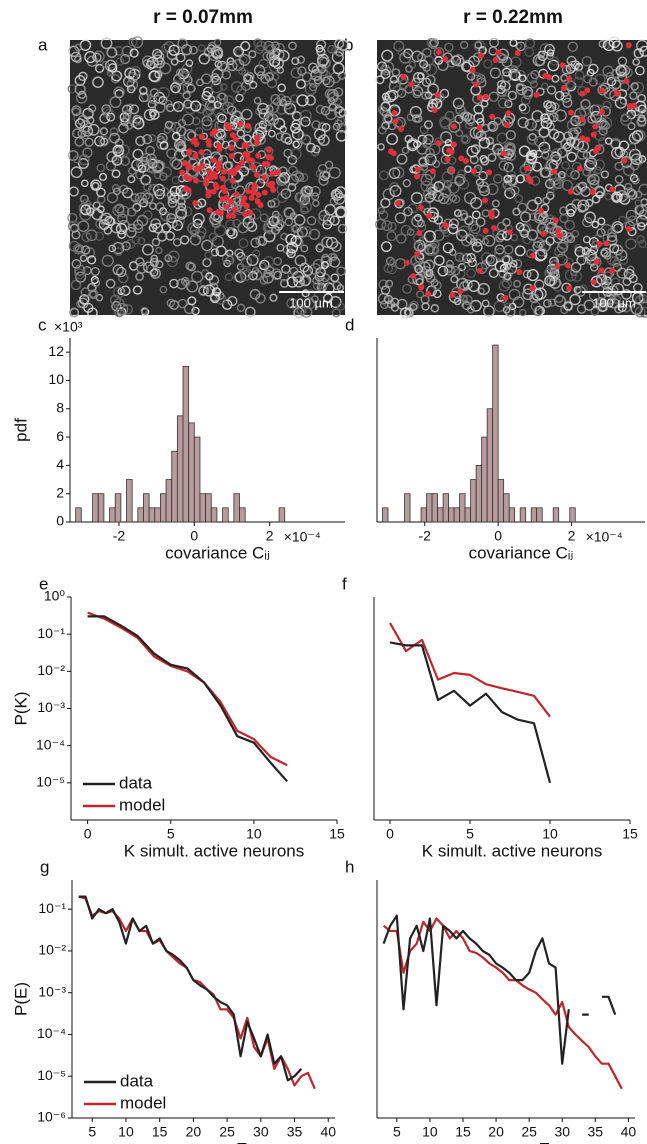  I want to click on x-axis-label: K simult. active neurons, so click(512, 850).